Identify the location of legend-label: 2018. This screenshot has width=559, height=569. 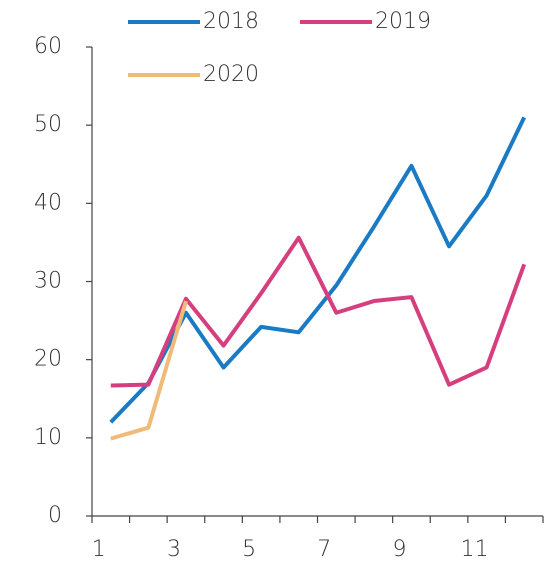
(231, 21).